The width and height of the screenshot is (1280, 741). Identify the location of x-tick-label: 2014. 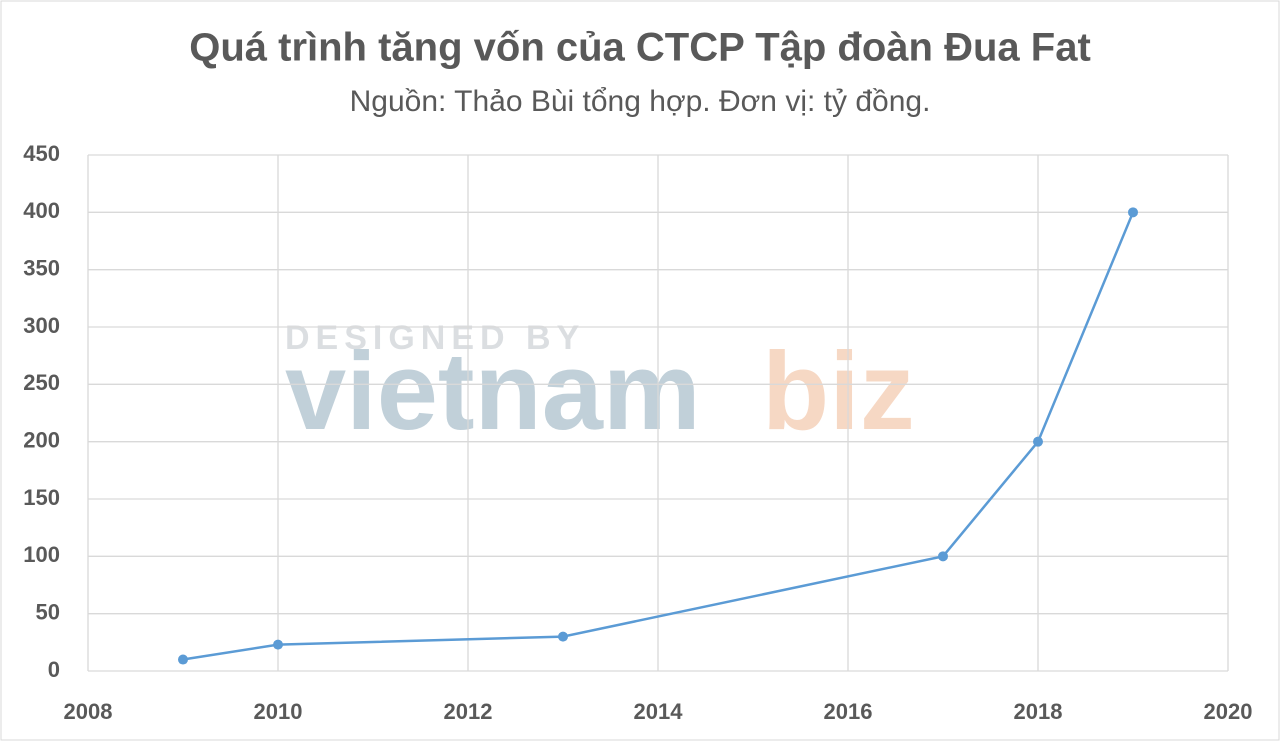
(659, 711).